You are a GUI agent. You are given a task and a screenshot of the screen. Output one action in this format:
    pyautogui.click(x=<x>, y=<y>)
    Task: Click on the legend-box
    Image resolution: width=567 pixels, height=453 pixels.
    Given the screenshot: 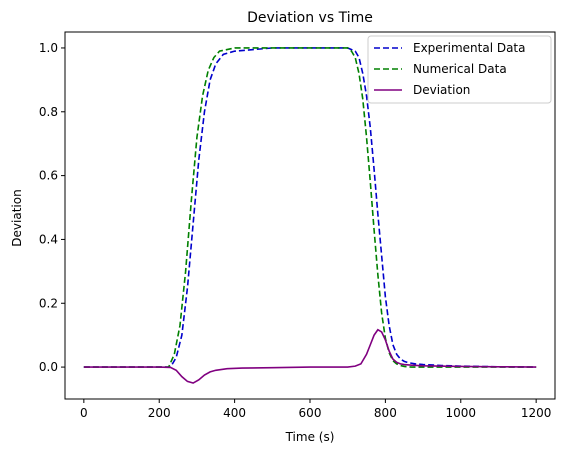 What is the action you would take?
    pyautogui.click(x=459, y=69)
    